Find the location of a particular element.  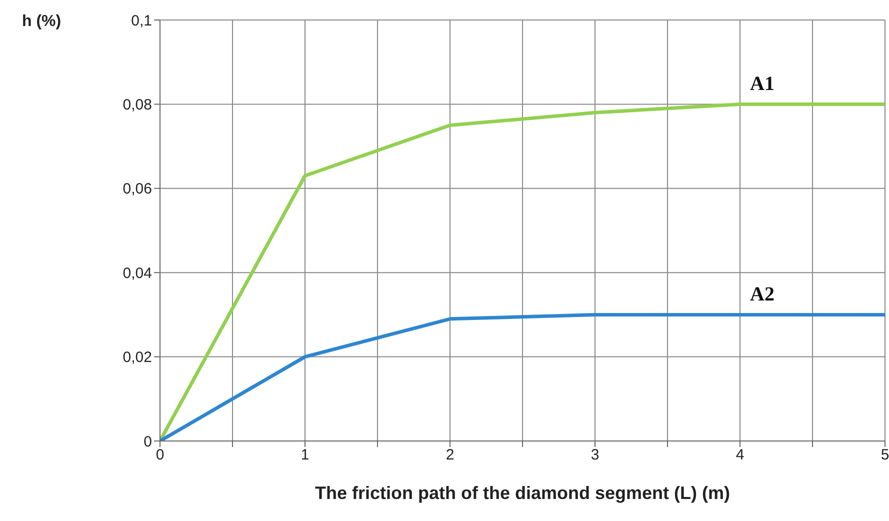

y-tick-label: 0,08 is located at coordinates (137, 105).